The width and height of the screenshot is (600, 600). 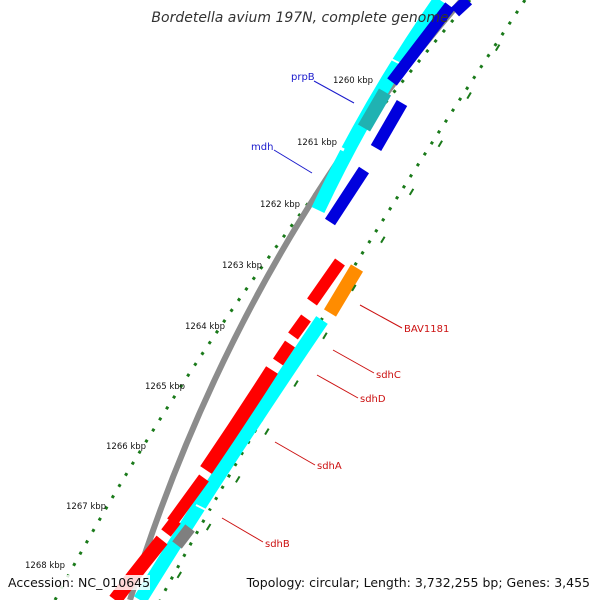 I want to click on bav1181-gene, so click(x=343, y=290).